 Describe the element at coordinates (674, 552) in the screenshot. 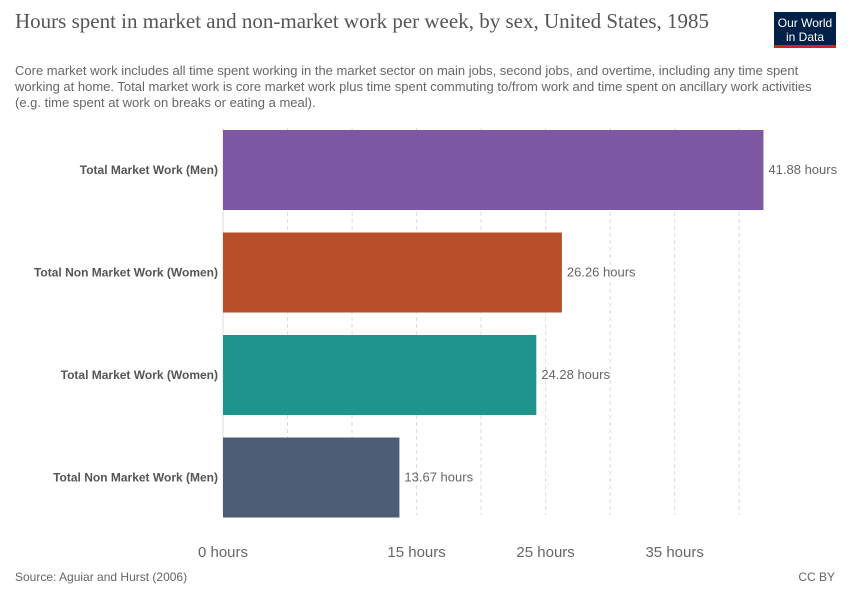

I see `x-tick-label: 35 hours` at that location.